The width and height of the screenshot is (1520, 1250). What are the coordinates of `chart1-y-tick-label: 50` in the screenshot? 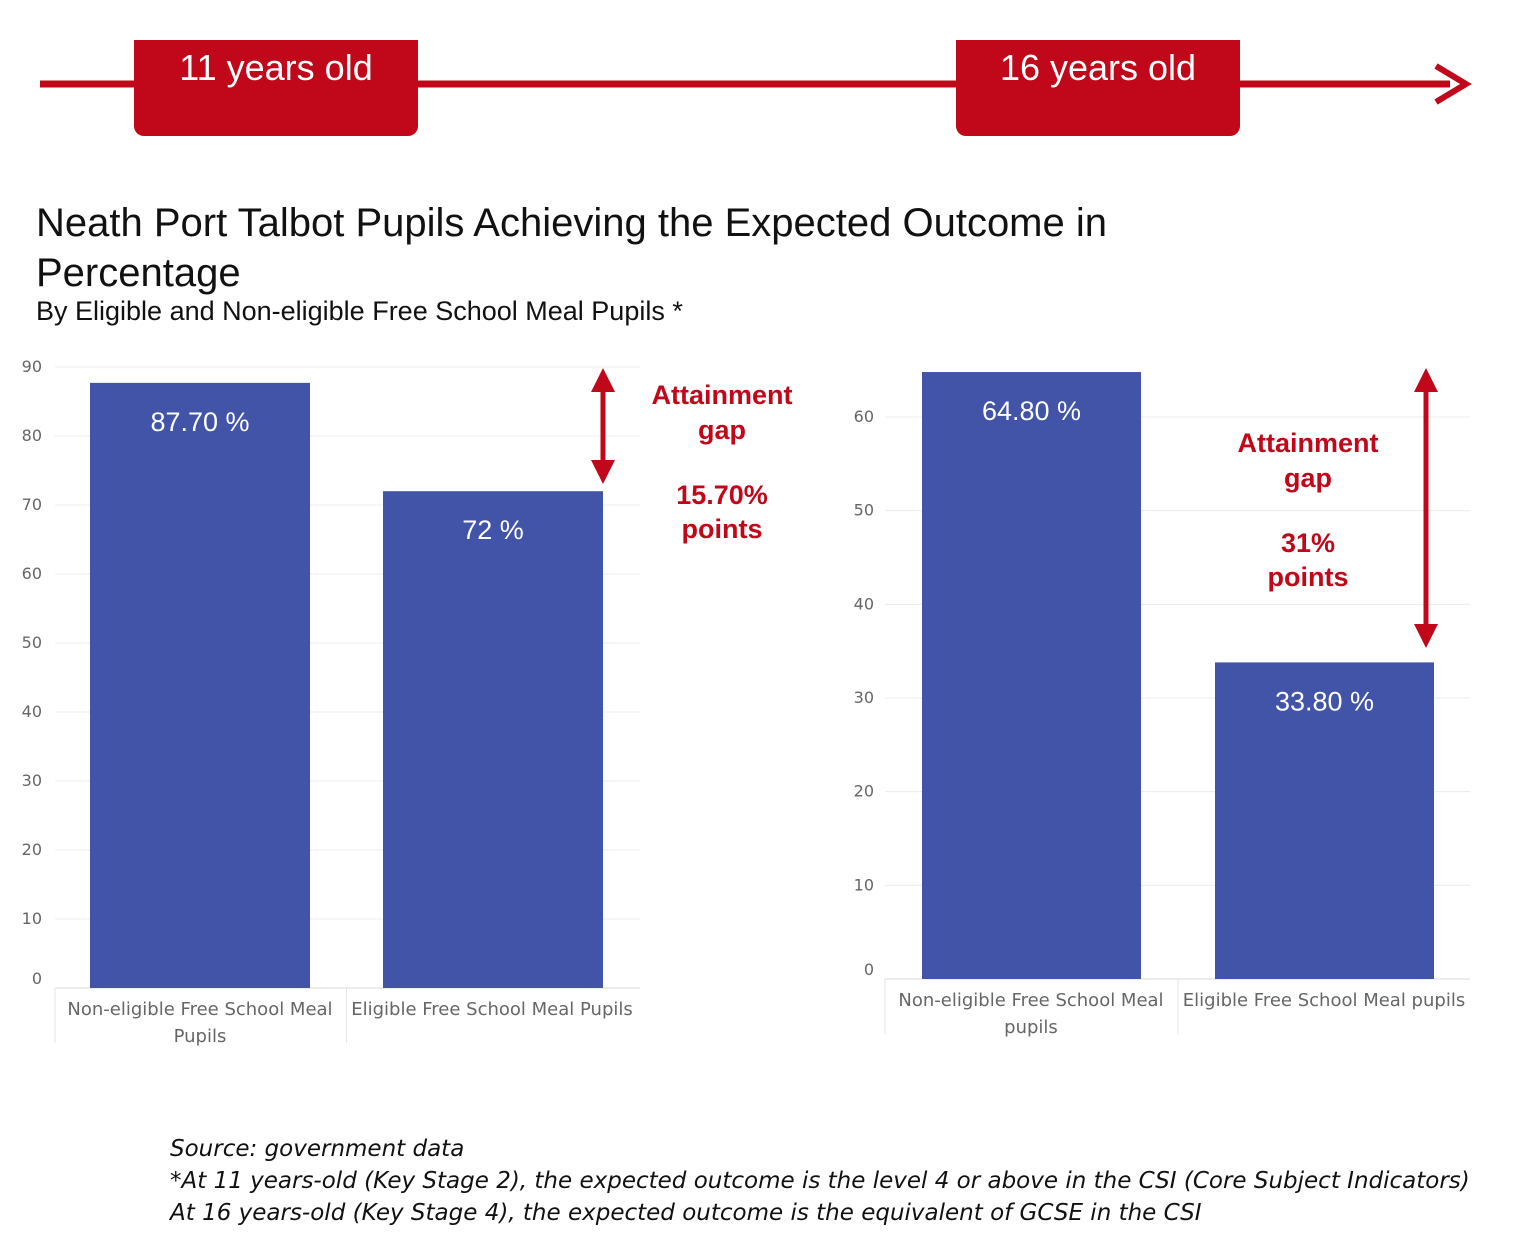 It's located at (32, 642).